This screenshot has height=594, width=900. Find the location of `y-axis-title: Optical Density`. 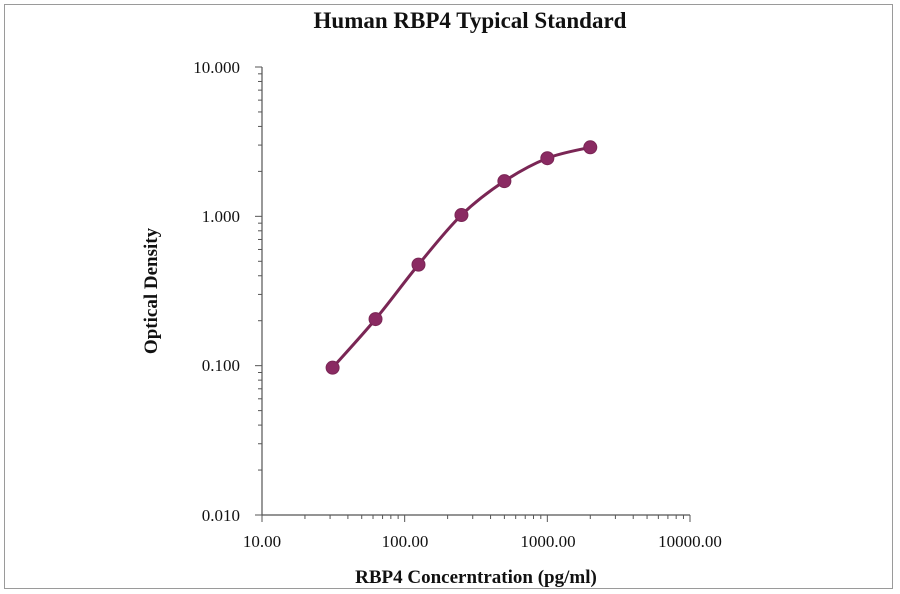

y-axis-title: Optical Density is located at coordinates (151, 290).